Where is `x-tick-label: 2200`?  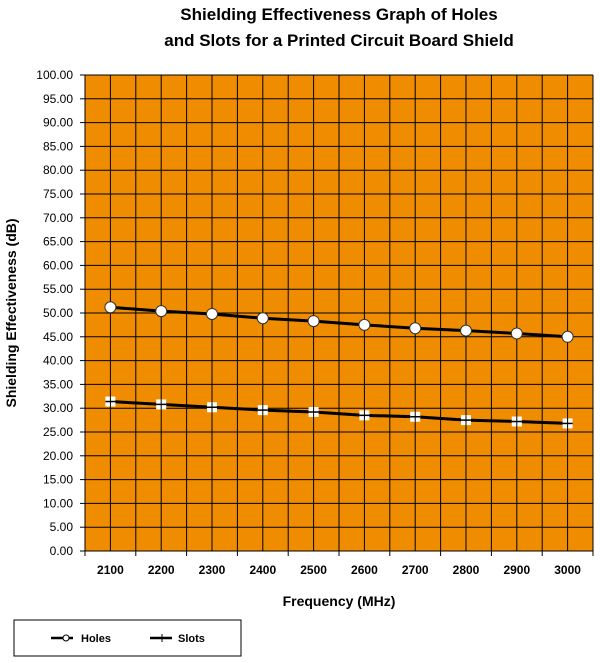
x-tick-label: 2200 is located at coordinates (161, 570).